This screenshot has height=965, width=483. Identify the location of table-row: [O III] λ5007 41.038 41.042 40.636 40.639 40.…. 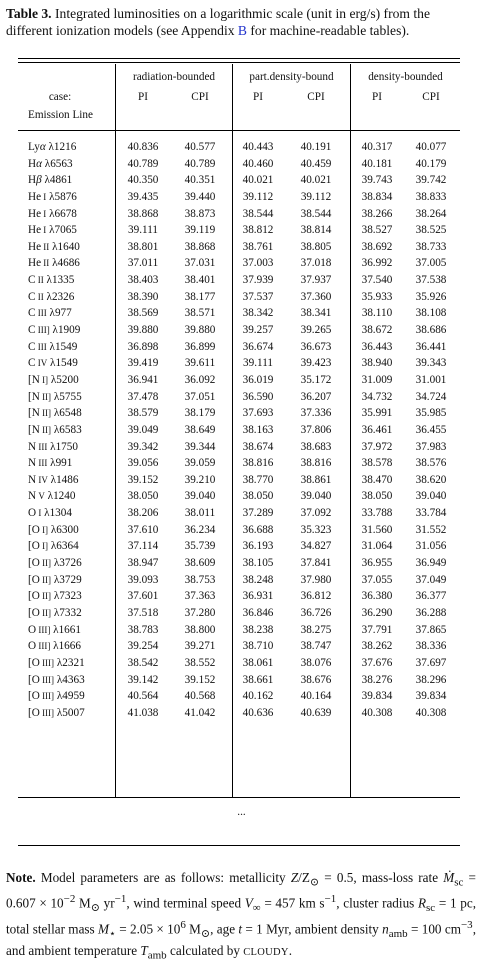
(241, 713).